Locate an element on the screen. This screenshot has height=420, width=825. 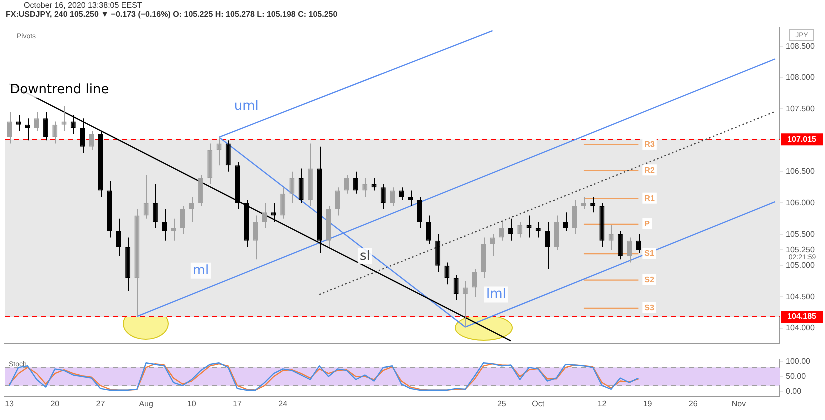
x-tick-label: 12 is located at coordinates (603, 403).